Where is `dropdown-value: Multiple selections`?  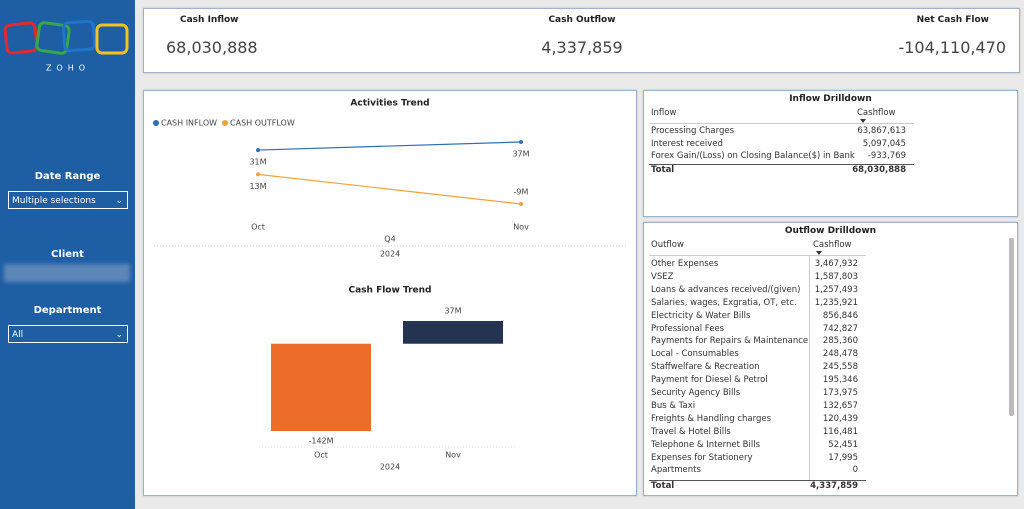
dropdown-value: Multiple selections is located at coordinates (54, 201).